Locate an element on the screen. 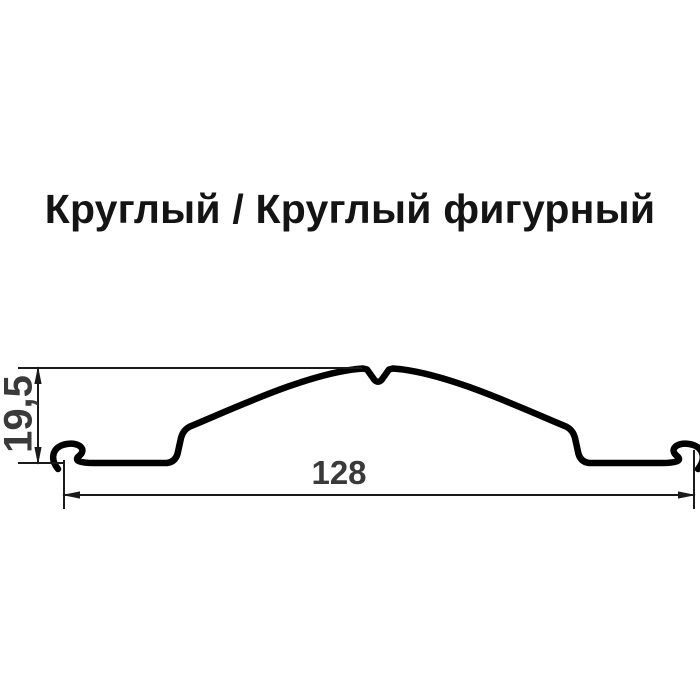 This screenshot has height=700, width=700. height-dimension-label: 19,5 is located at coordinates (20, 414).